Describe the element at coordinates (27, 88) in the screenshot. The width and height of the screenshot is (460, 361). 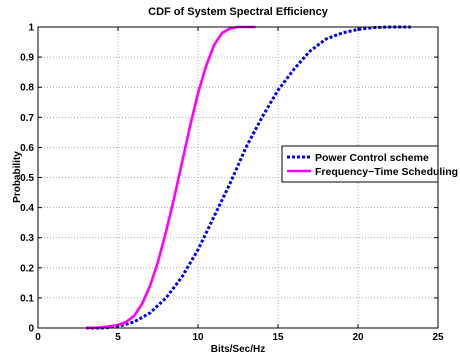
I see `y-tick-label: 0.8` at that location.